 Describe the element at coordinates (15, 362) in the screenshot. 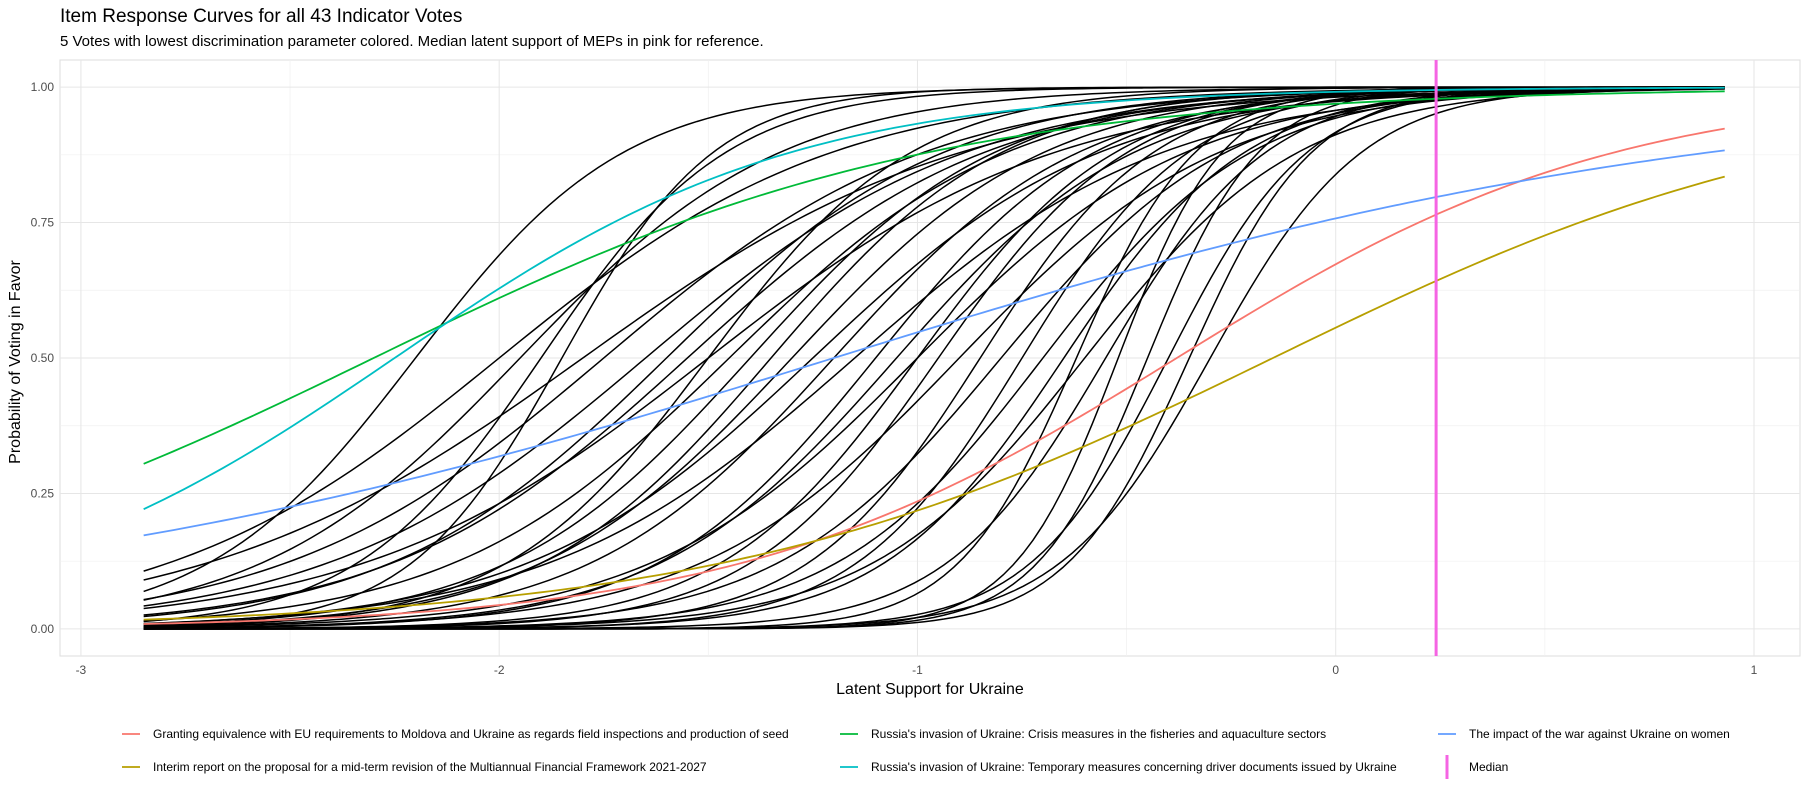

I see `y-axis-label: Probability of Voting in Favor` at that location.